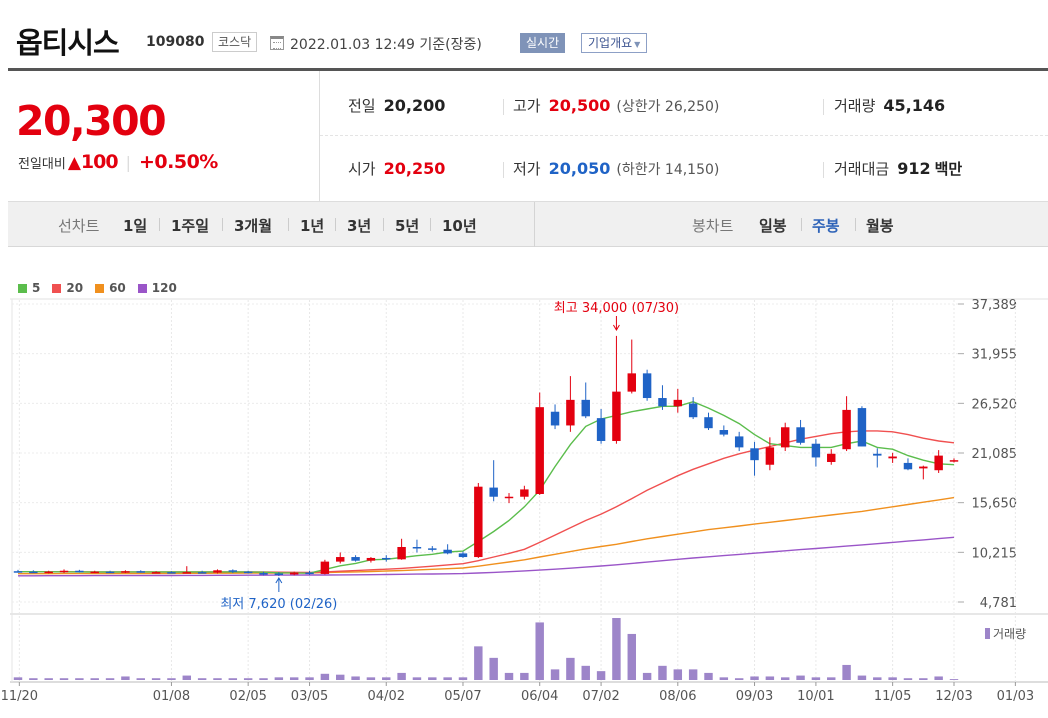 The width and height of the screenshot is (1048, 718). What do you see at coordinates (527, 106) in the screenshot?
I see `high-label: 고가` at bounding box center [527, 106].